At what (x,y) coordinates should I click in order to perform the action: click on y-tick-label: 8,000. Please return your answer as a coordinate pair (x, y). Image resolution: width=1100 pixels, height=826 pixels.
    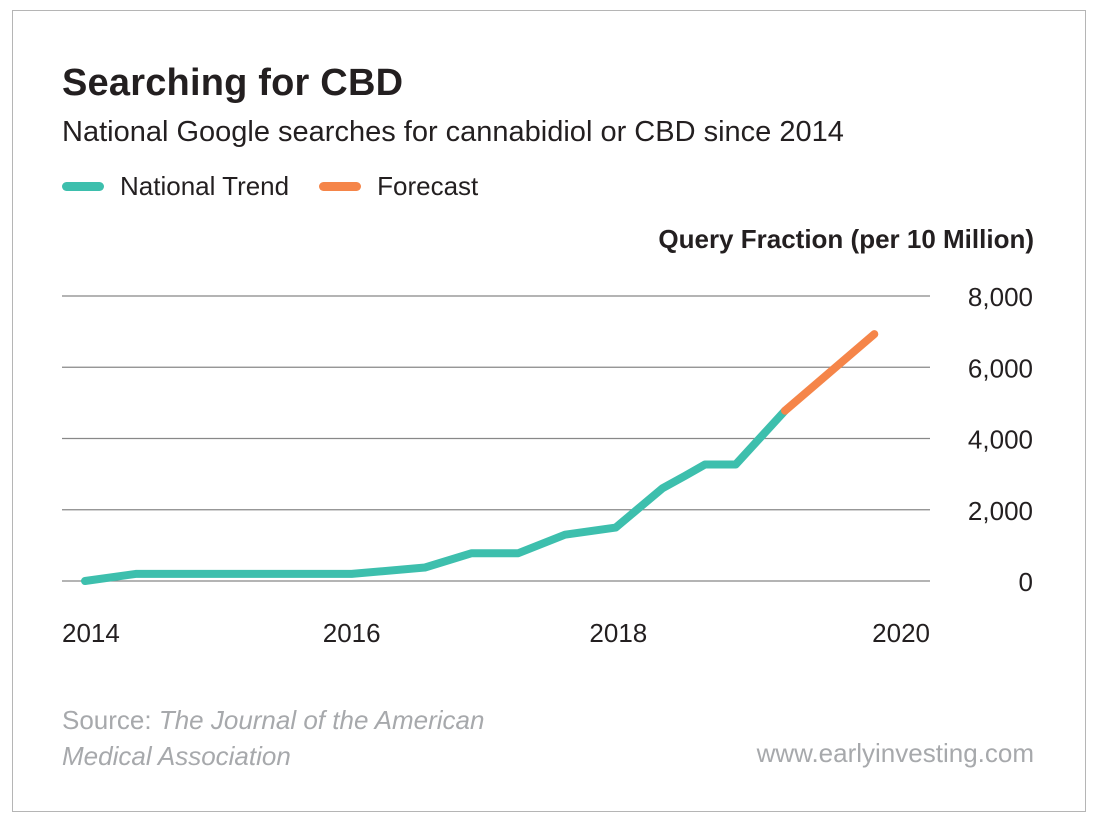
    Looking at the image, I should click on (1000, 297).